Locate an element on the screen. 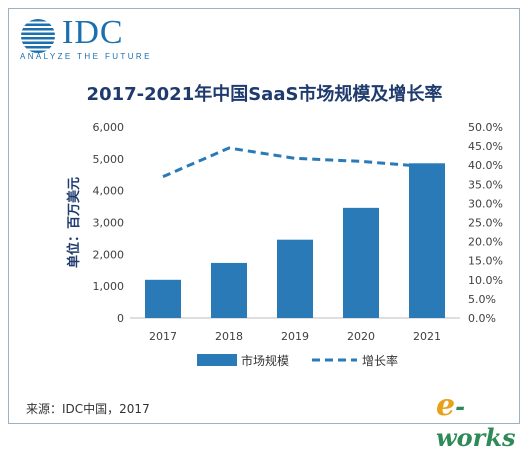  y2-tick-label: 0.0% is located at coordinates (482, 318).